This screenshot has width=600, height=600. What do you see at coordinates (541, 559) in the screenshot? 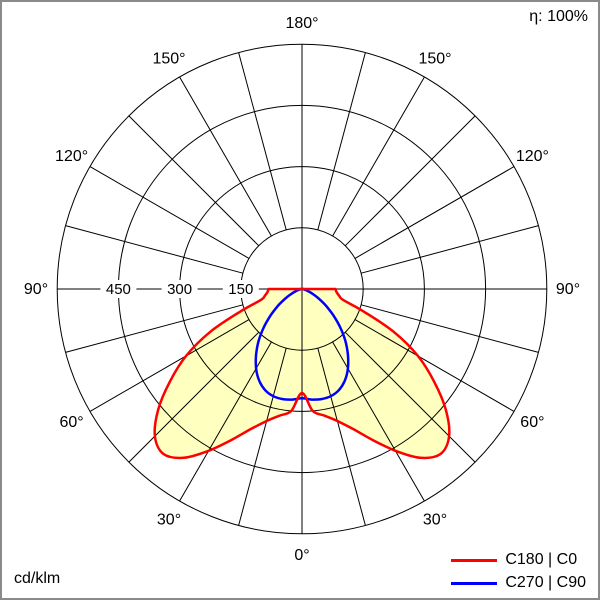
I see `legend-label-c0-c180: C180 | C0` at bounding box center [541, 559].